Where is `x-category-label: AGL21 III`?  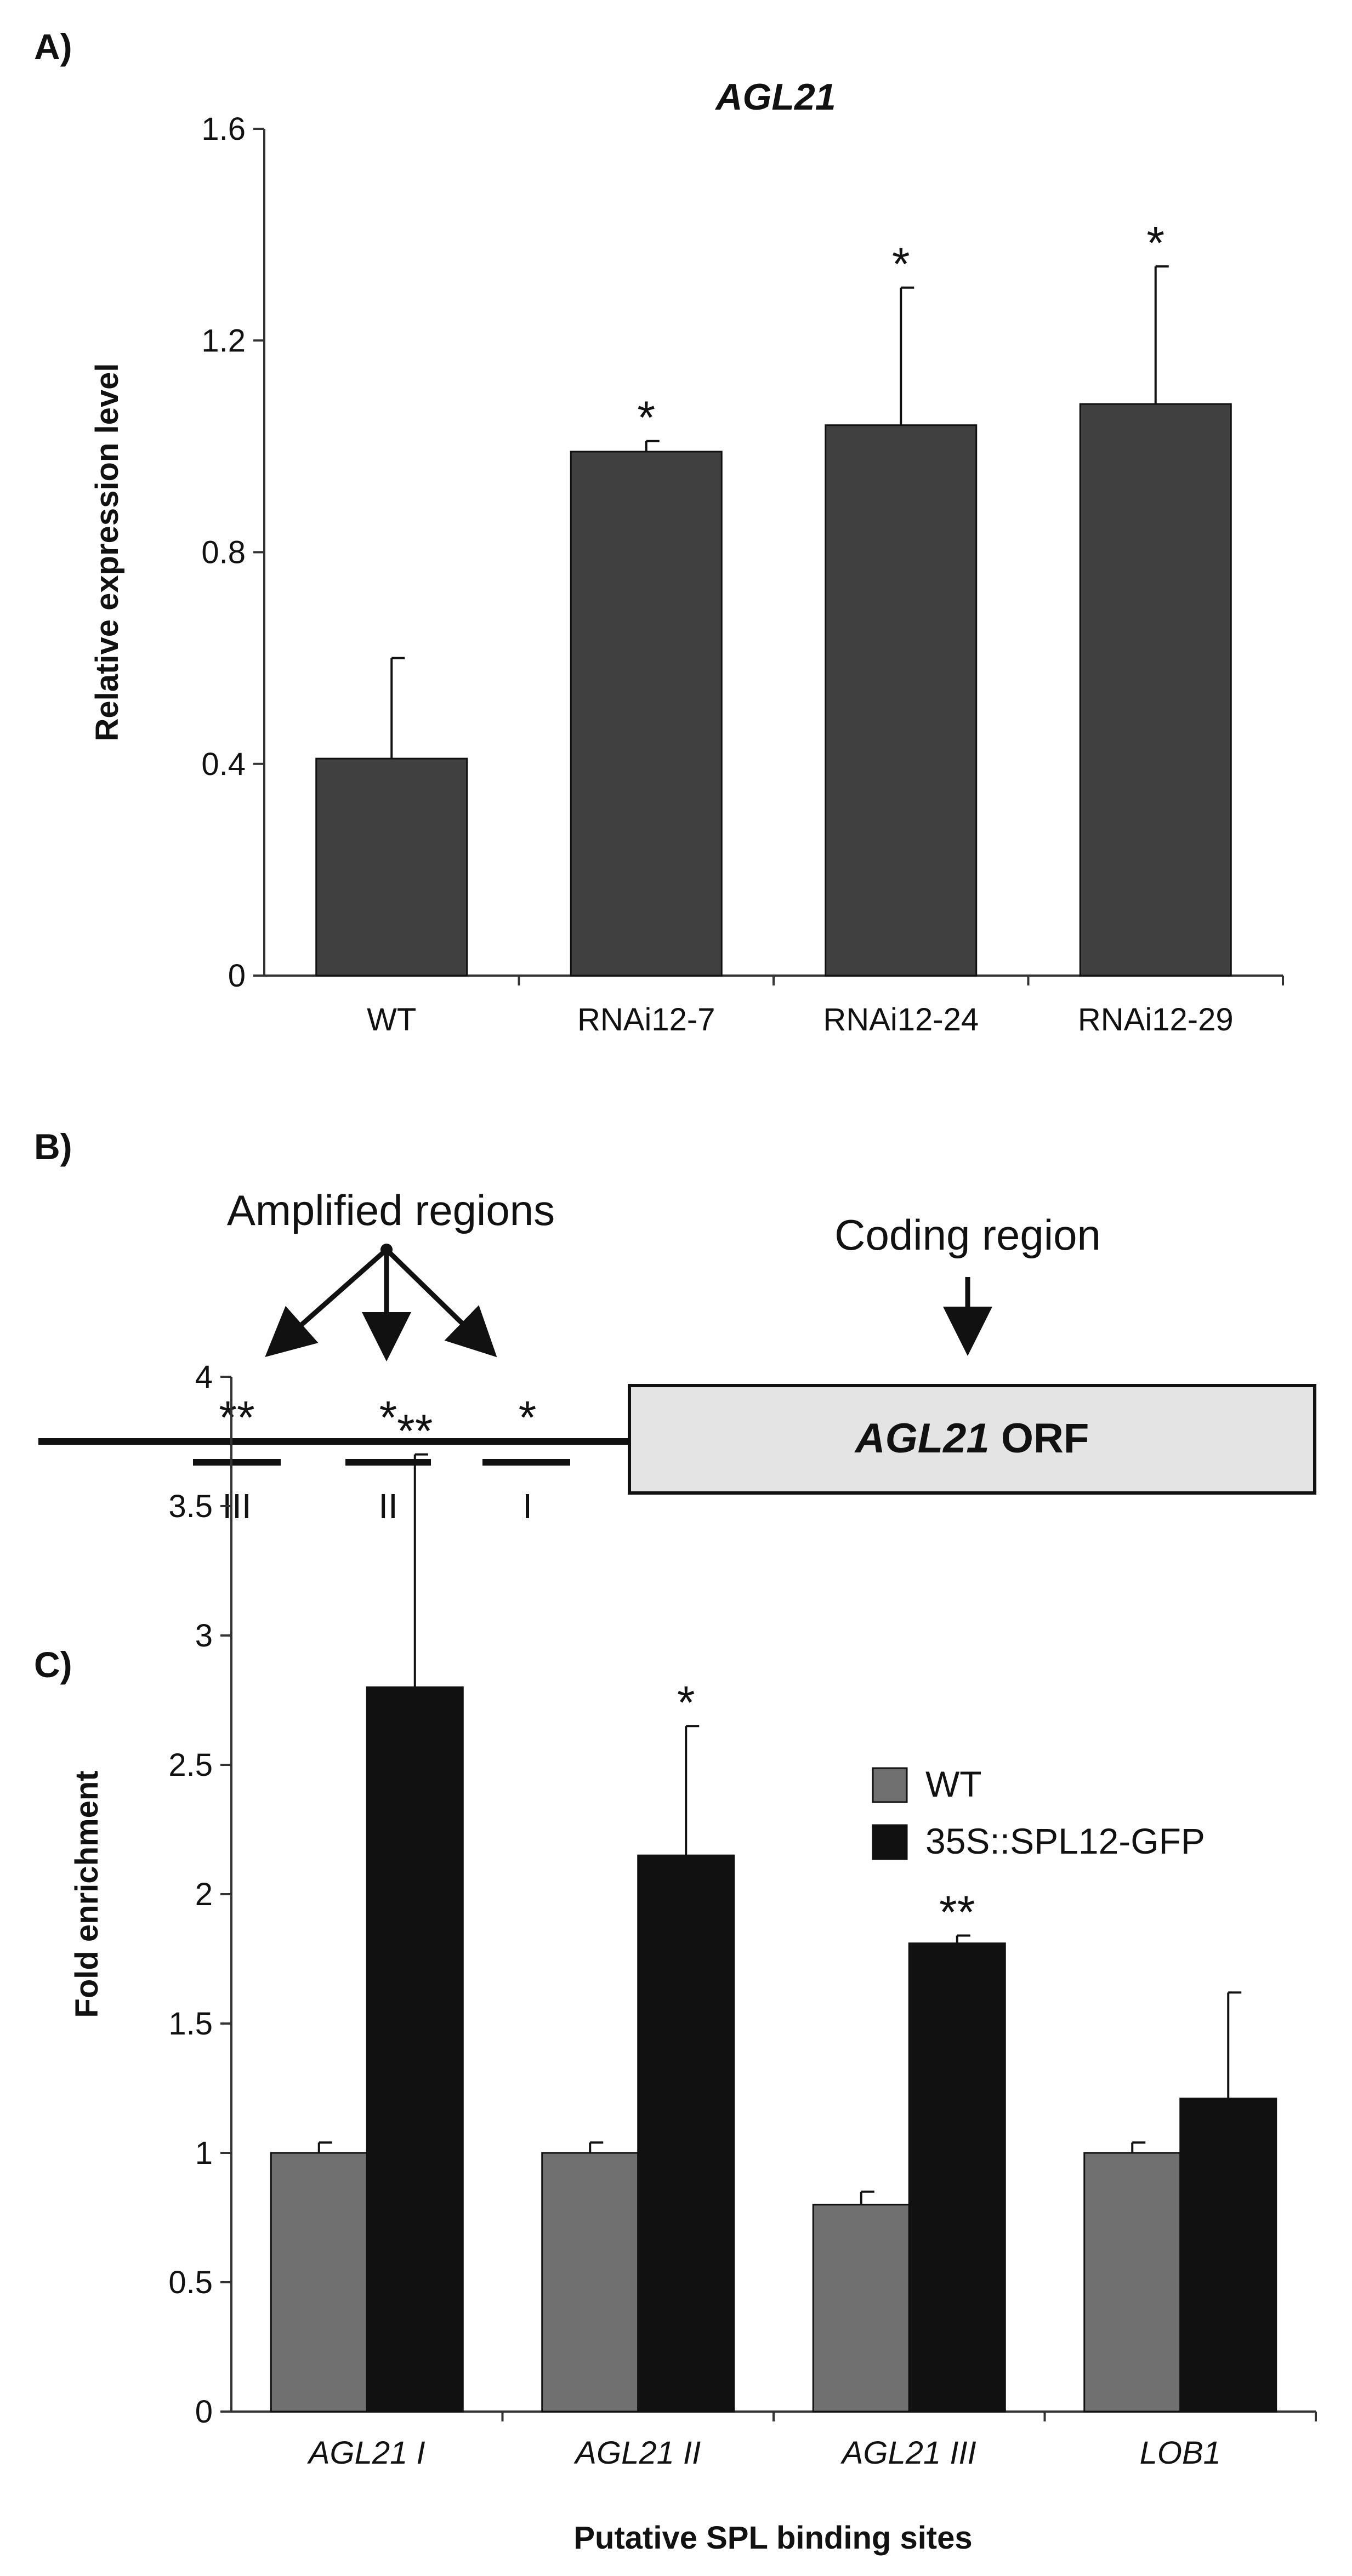
x-category-label: AGL21 III is located at coordinates (908, 2453).